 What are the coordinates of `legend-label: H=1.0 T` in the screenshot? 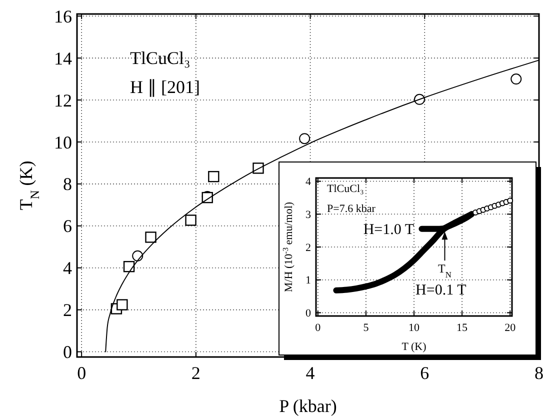 It's located at (388, 230).